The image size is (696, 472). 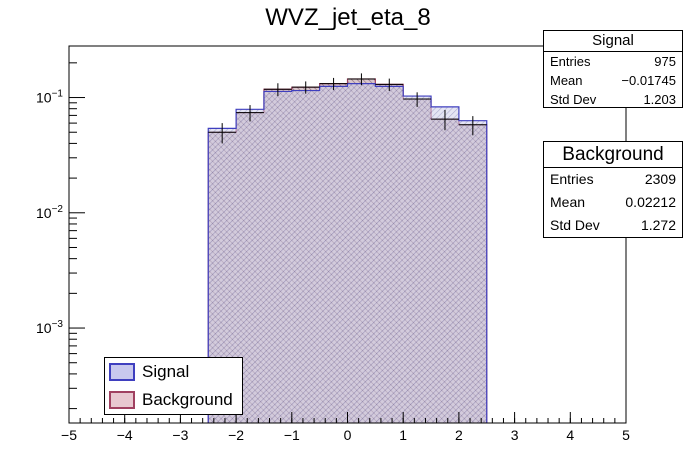 What do you see at coordinates (570, 435) in the screenshot?
I see `x-tick-label: 4` at bounding box center [570, 435].